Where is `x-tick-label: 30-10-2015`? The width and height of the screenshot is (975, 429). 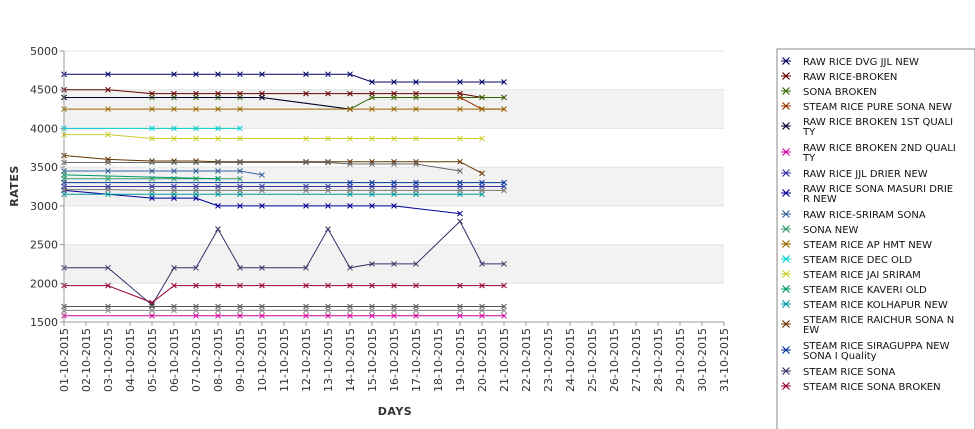
x-tick-label: 30-10-2015 is located at coordinates (702, 360).